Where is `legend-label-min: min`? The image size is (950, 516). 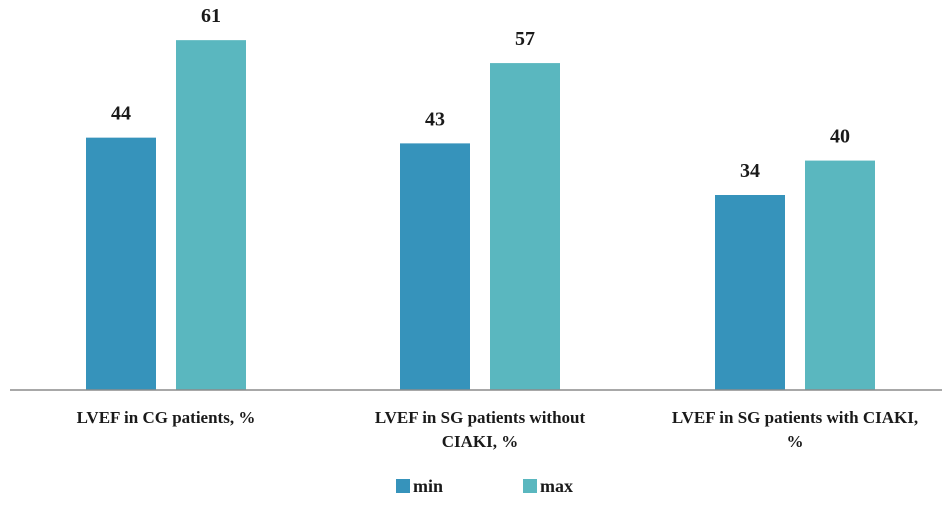 legend-label-min: min is located at coordinates (428, 486).